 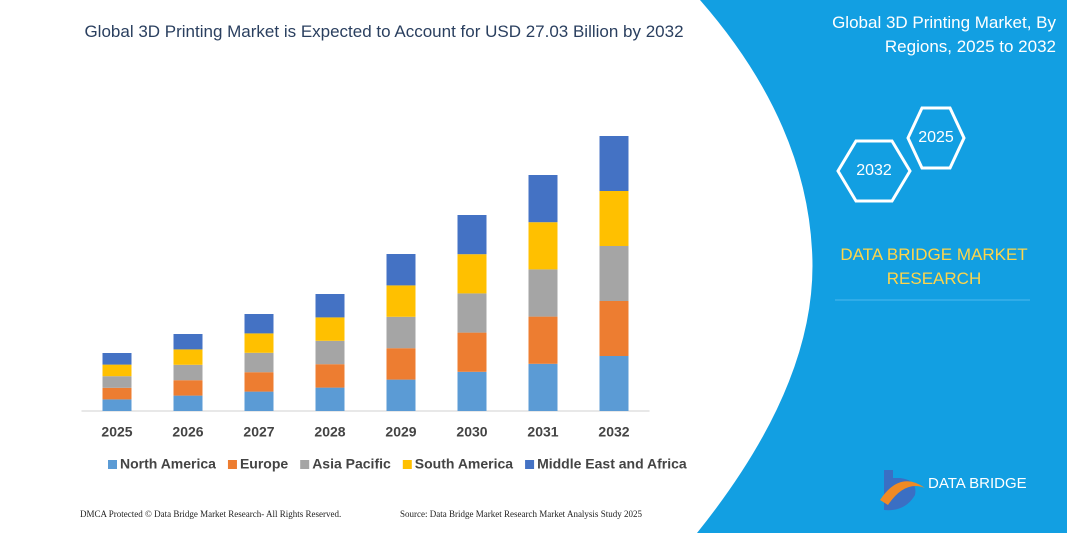 I want to click on hex-label: 2032, so click(x=874, y=170).